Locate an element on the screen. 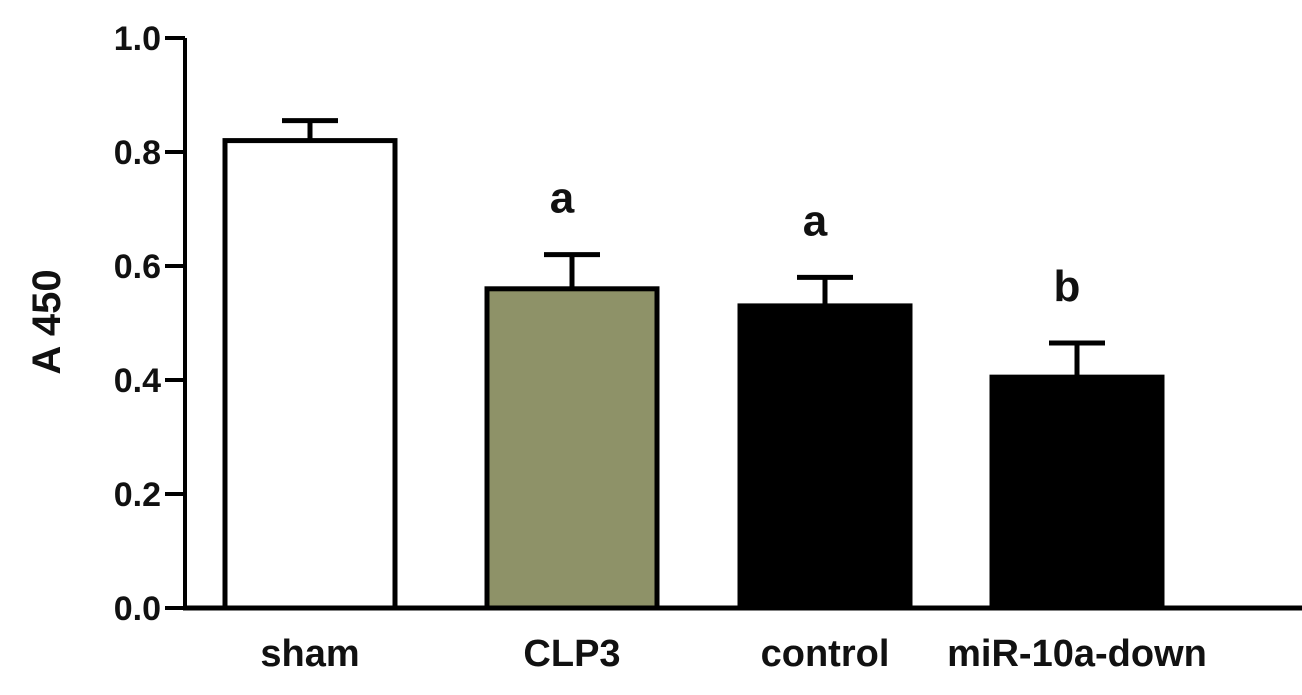 This screenshot has height=695, width=1302. significance-letter: b is located at coordinates (1067, 286).